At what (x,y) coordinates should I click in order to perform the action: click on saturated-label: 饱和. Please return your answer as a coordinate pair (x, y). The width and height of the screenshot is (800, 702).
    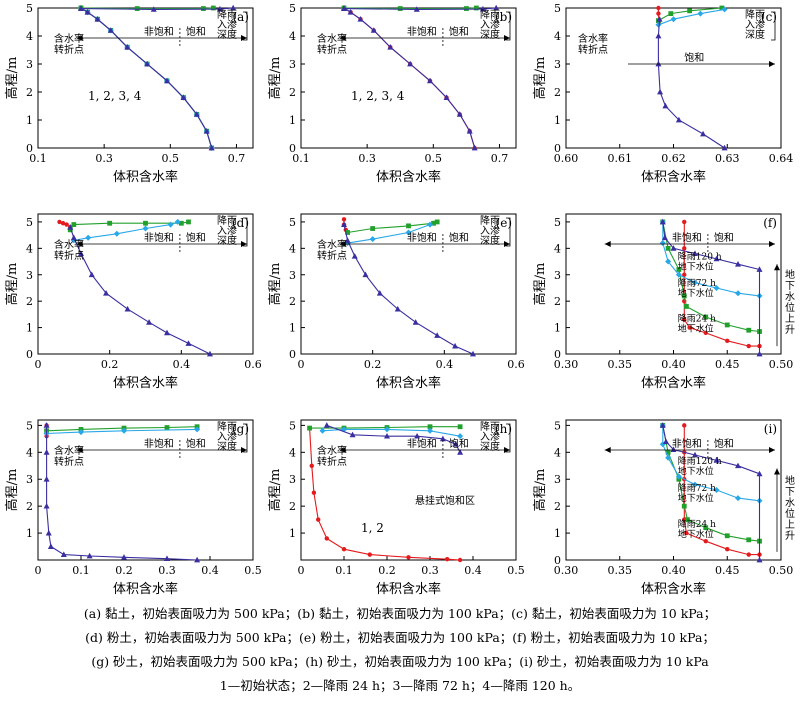
    Looking at the image, I should click on (459, 32).